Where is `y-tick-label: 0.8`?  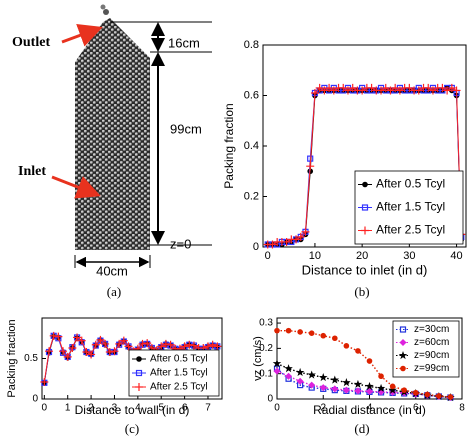 y-tick-label: 0.8 is located at coordinates (251, 45).